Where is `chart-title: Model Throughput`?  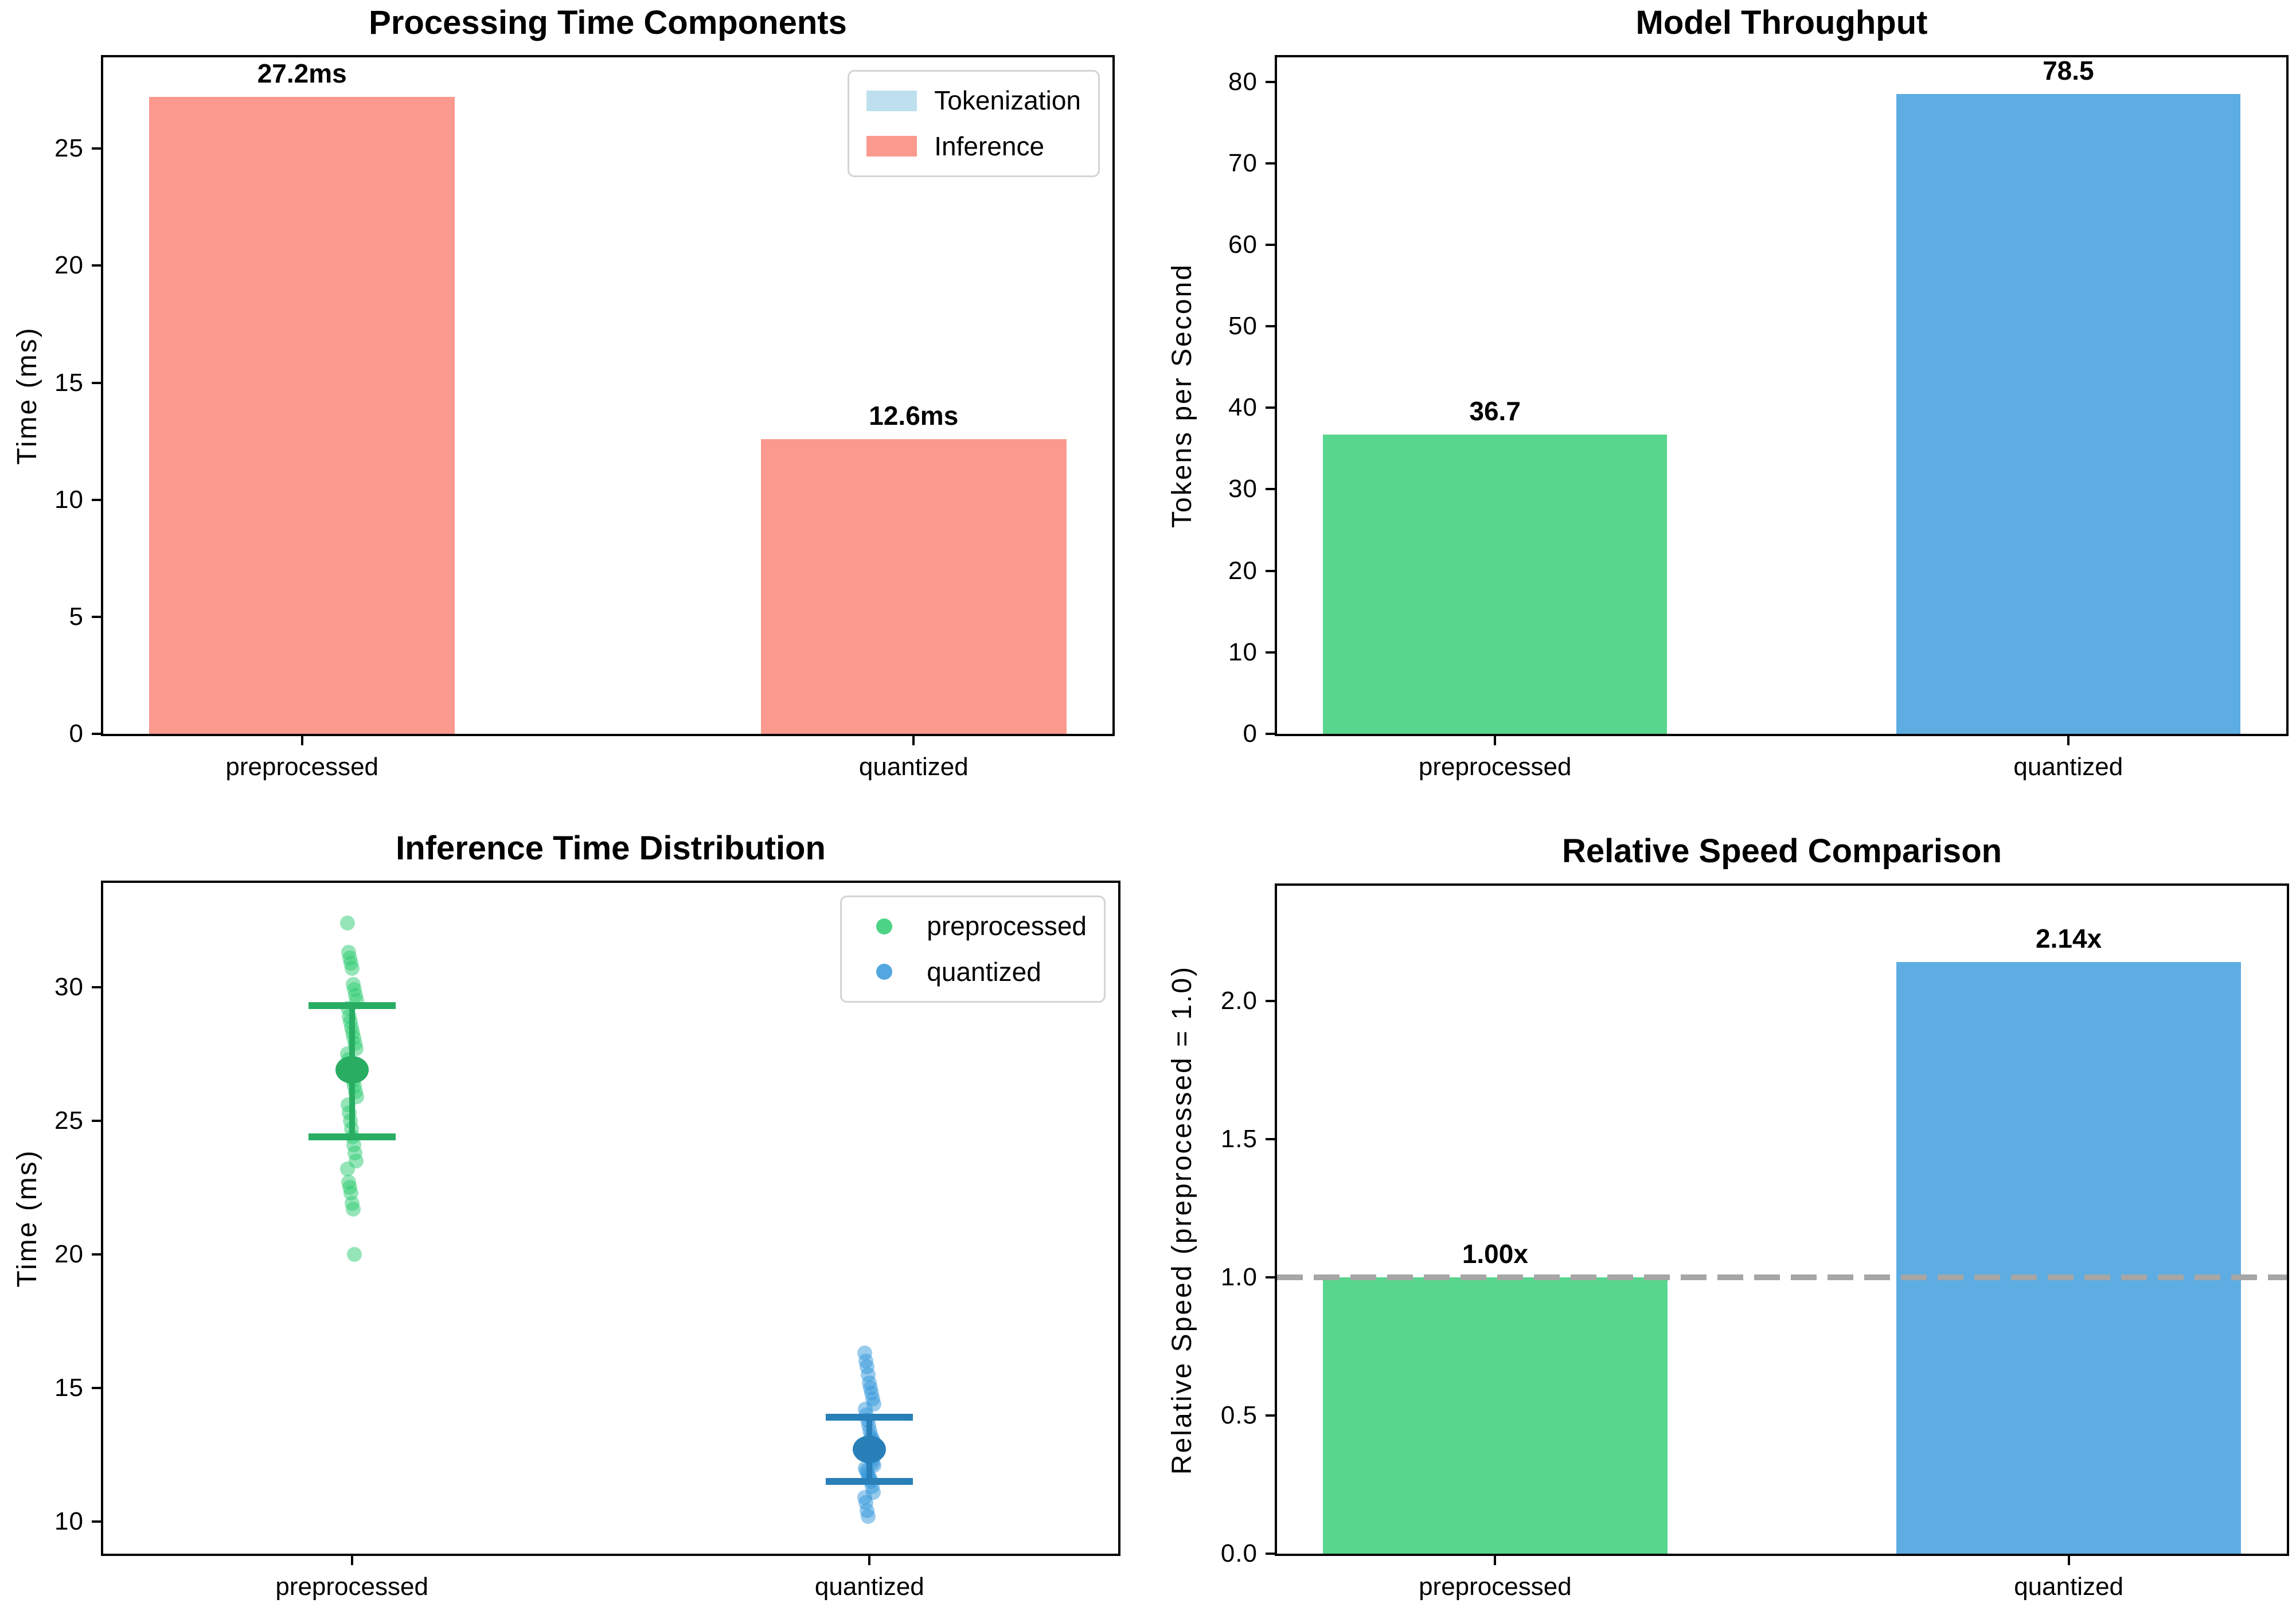 chart-title: Model Throughput is located at coordinates (1781, 22).